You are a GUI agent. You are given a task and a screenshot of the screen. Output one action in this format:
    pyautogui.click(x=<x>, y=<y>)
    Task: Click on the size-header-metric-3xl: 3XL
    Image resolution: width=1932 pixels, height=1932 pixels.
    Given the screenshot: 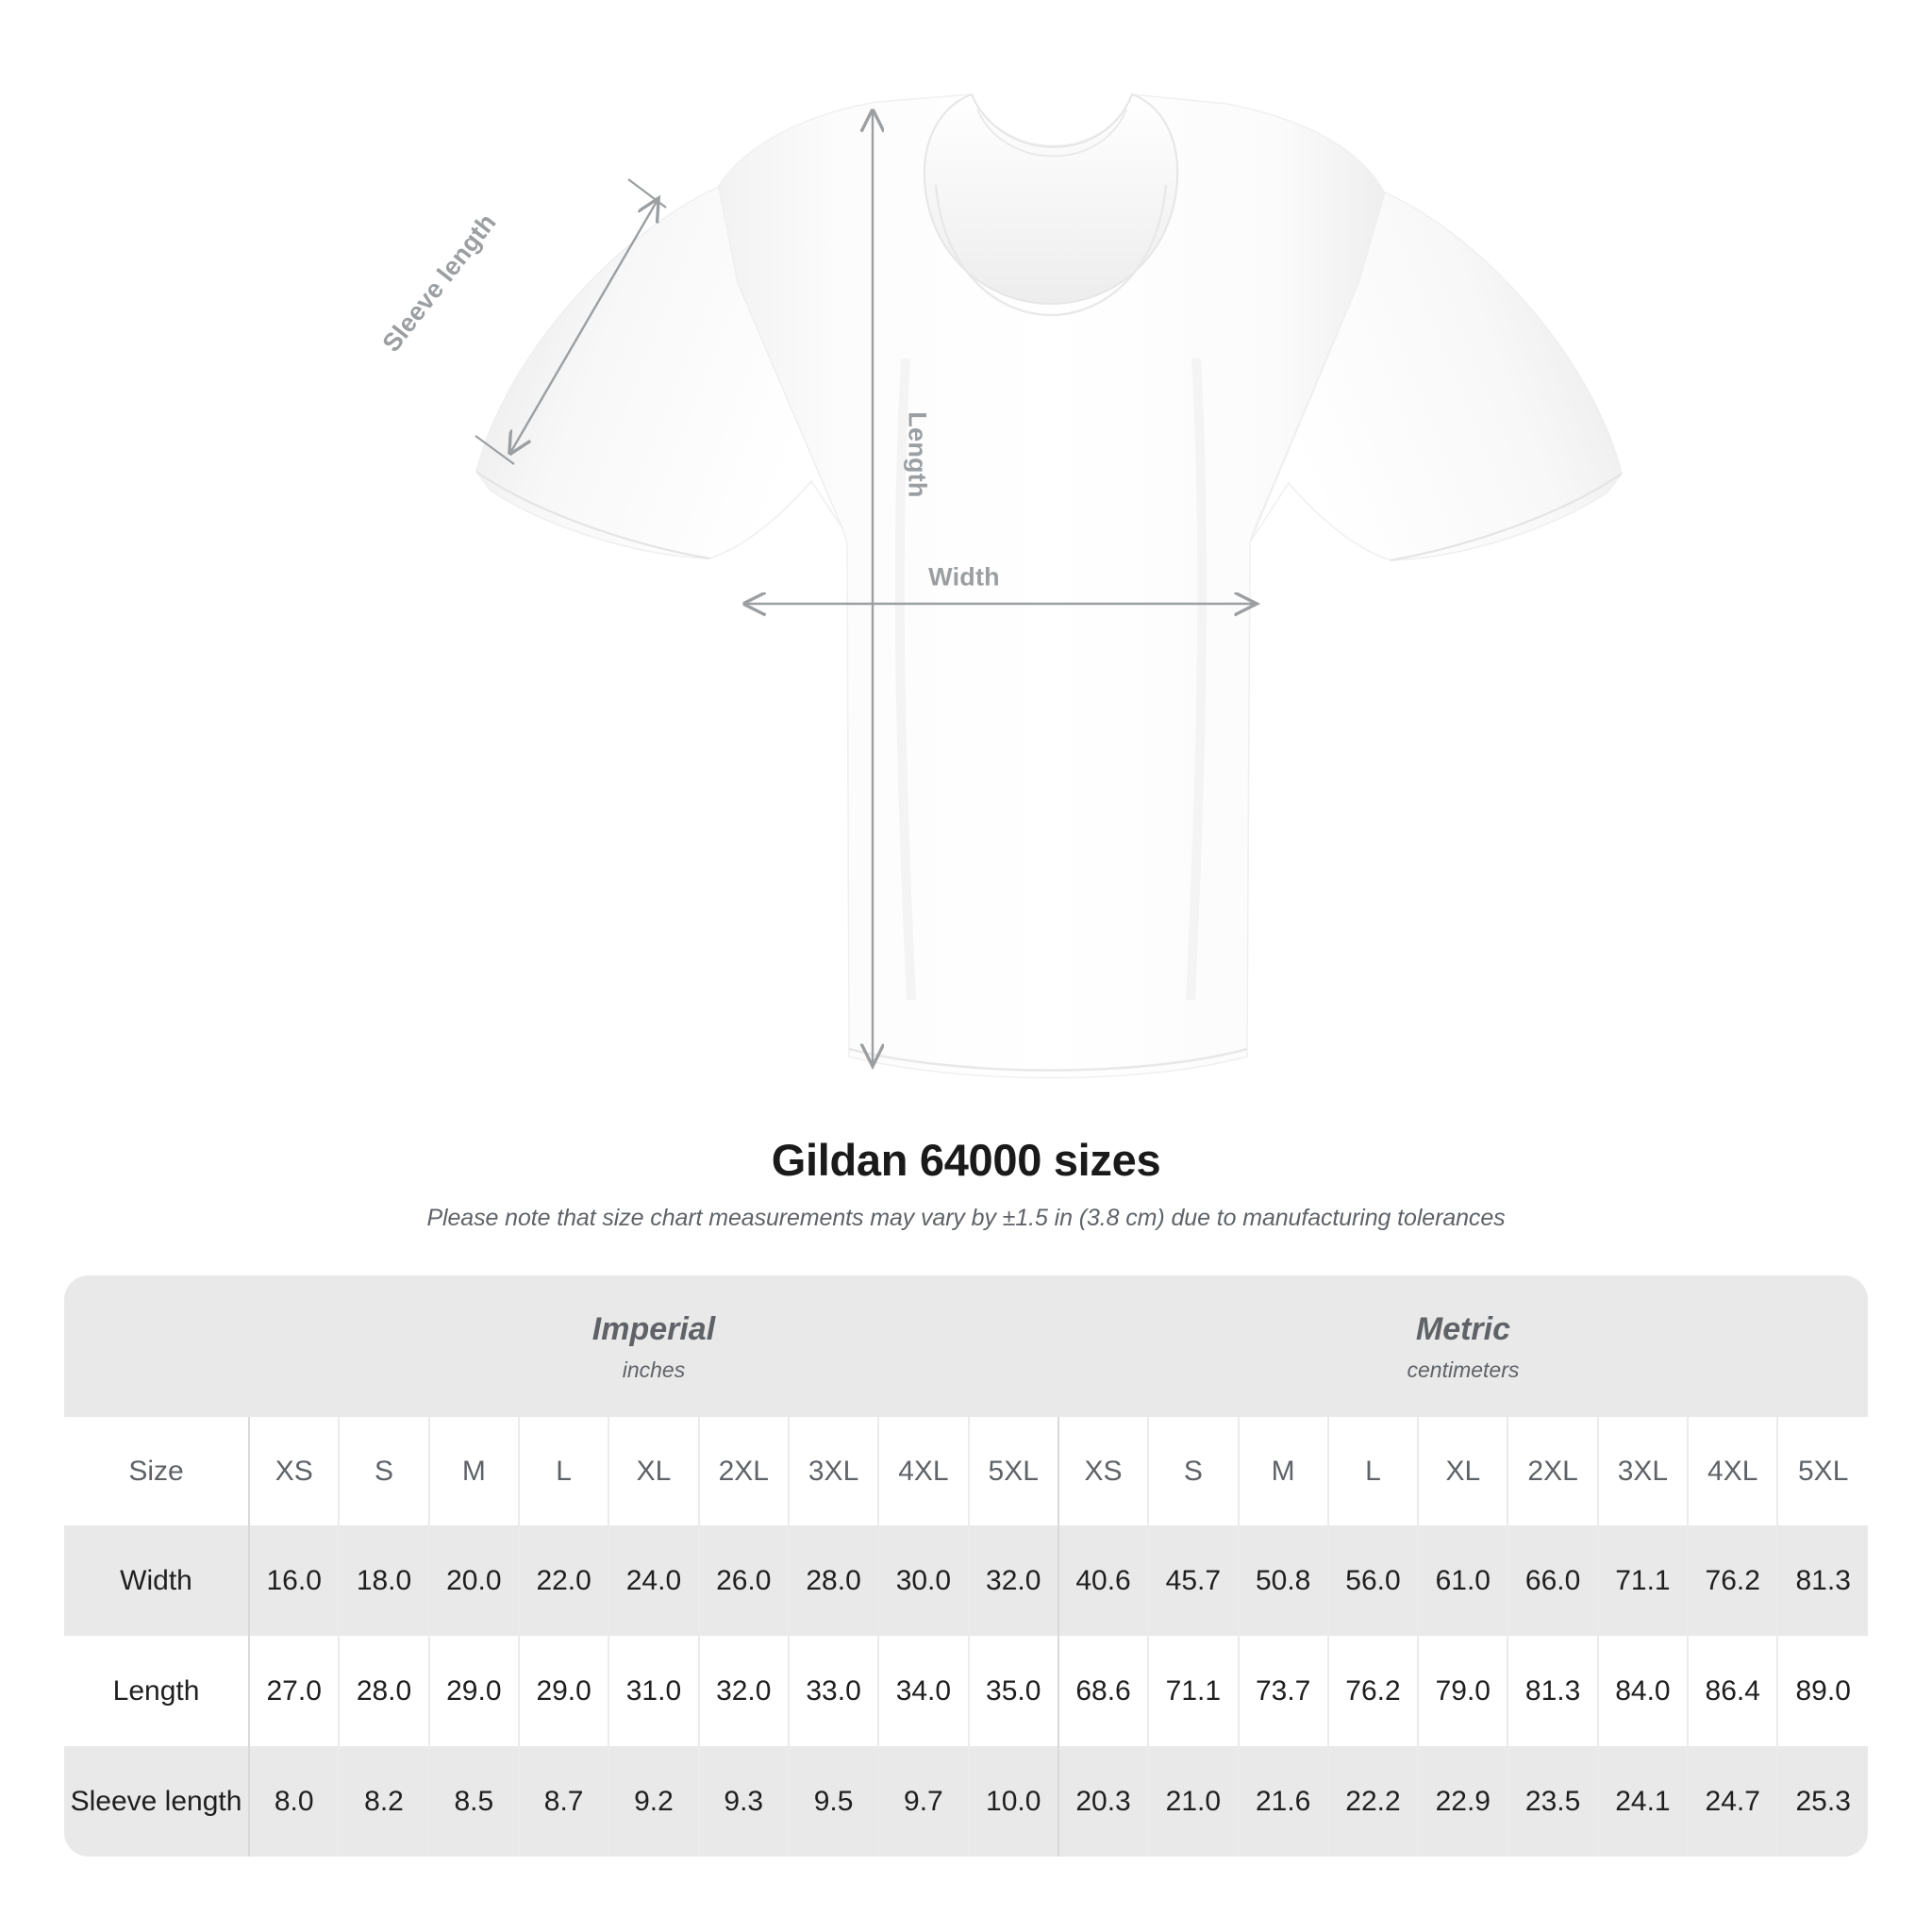 What is the action you would take?
    pyautogui.click(x=1643, y=1471)
    